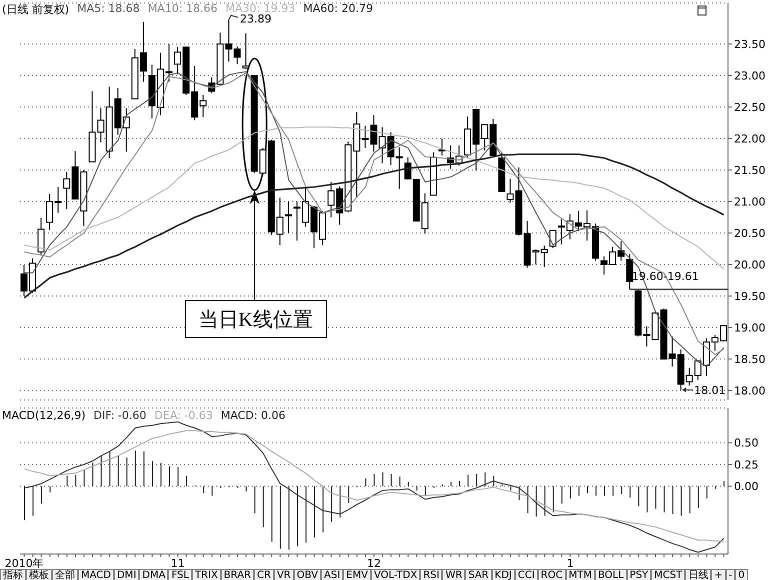  I want to click on text: 全部, so click(65, 574).